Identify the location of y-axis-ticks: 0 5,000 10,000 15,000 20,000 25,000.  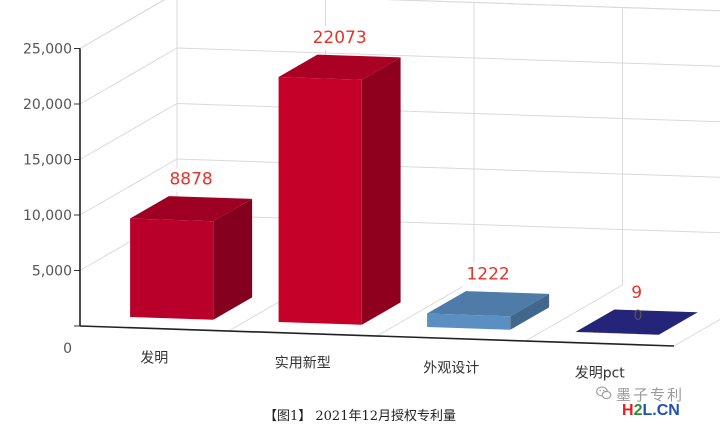
(51, 199).